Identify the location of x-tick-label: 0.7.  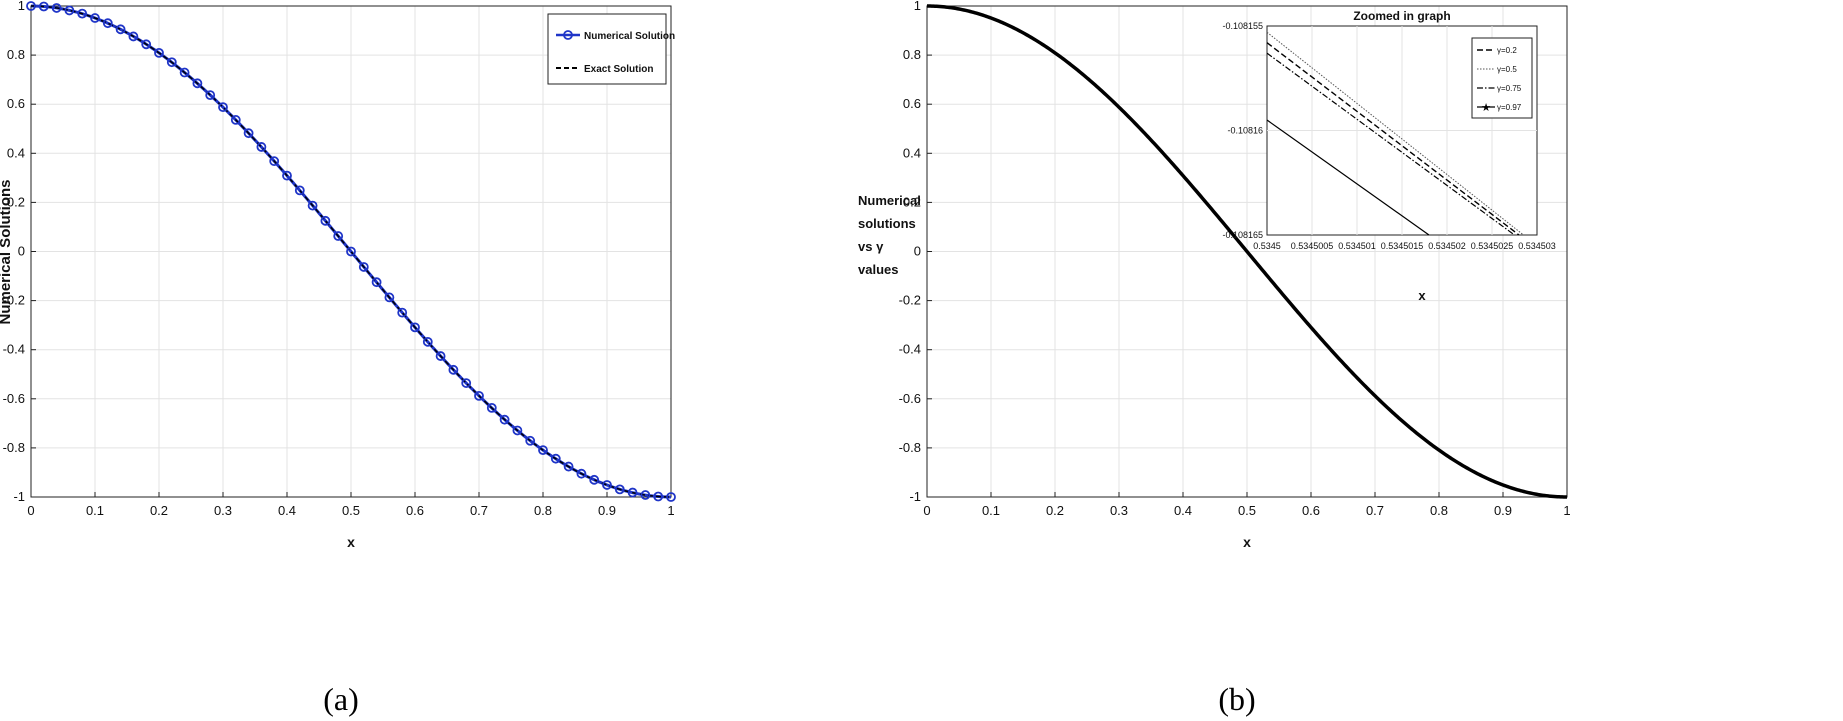
(1375, 510).